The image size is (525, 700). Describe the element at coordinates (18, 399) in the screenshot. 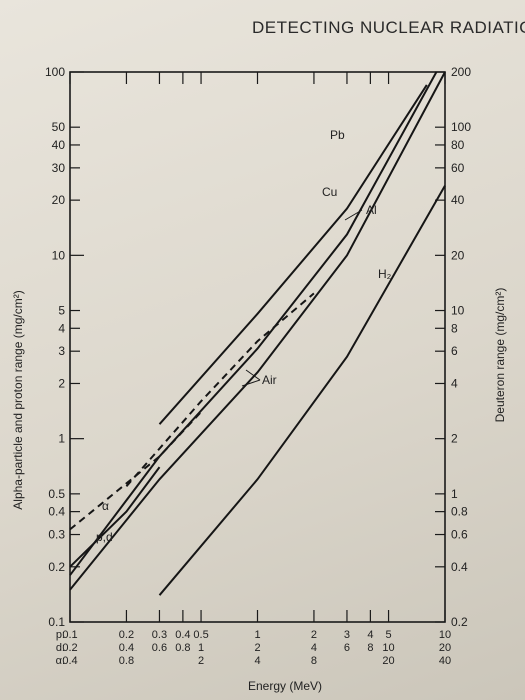

I see `y-axis-label: Alpha-particle and proton range (mg/cm²)` at that location.